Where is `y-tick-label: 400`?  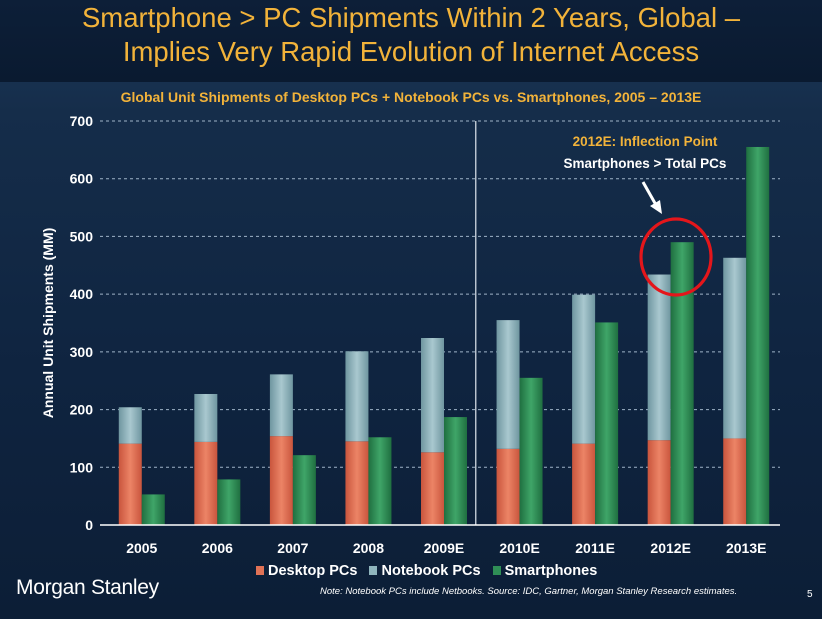 y-tick-label: 400 is located at coordinates (82, 294).